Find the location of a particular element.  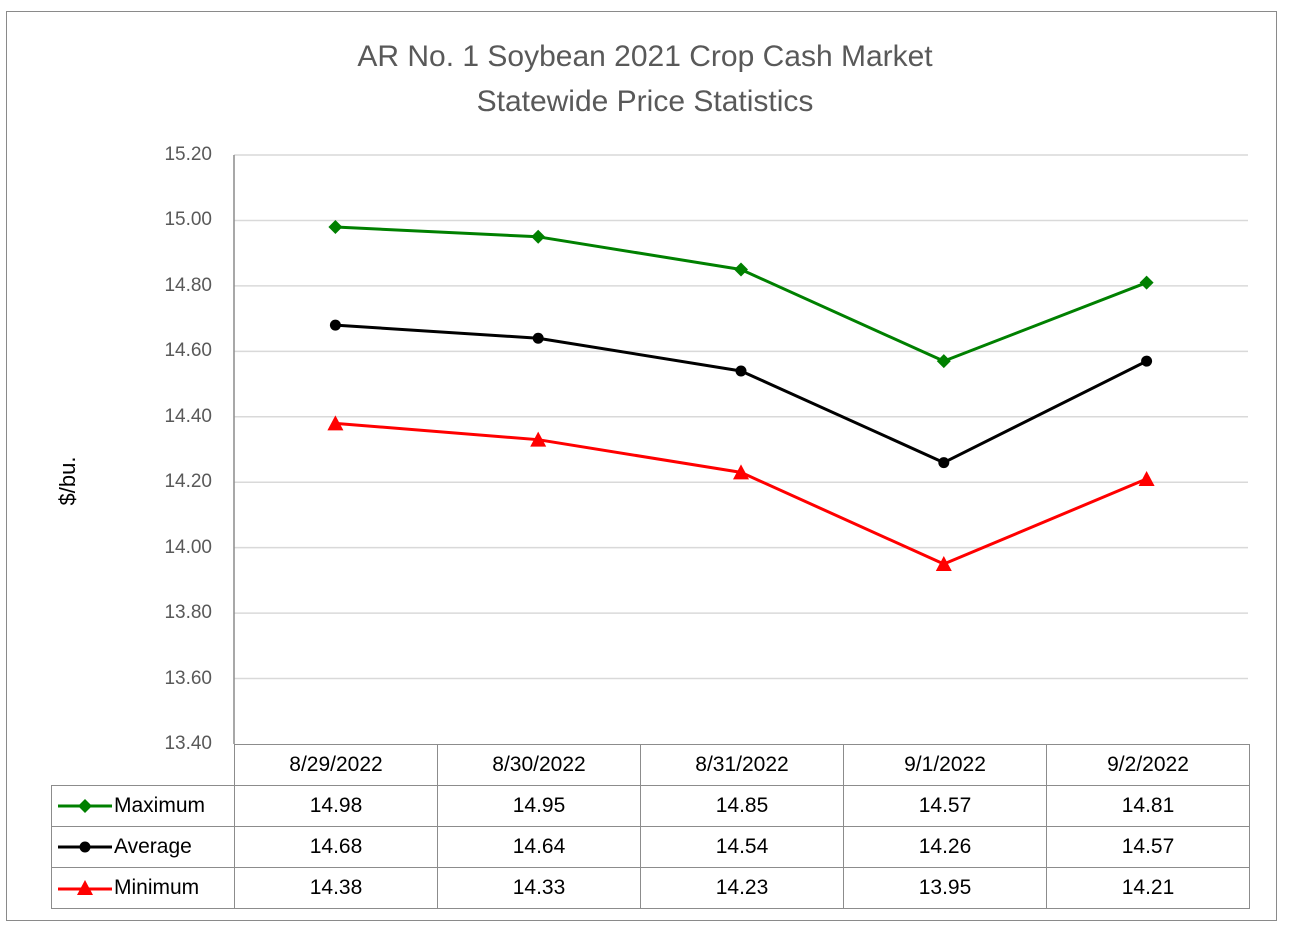

series-line-average is located at coordinates (741, 394).